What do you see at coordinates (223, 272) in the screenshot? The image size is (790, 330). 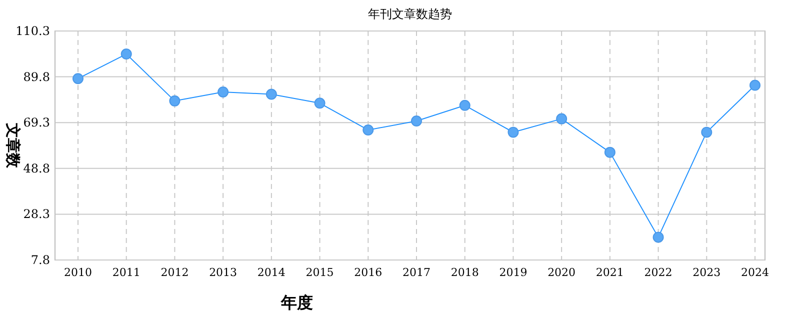 I see `x-tick-label: 2013` at bounding box center [223, 272].